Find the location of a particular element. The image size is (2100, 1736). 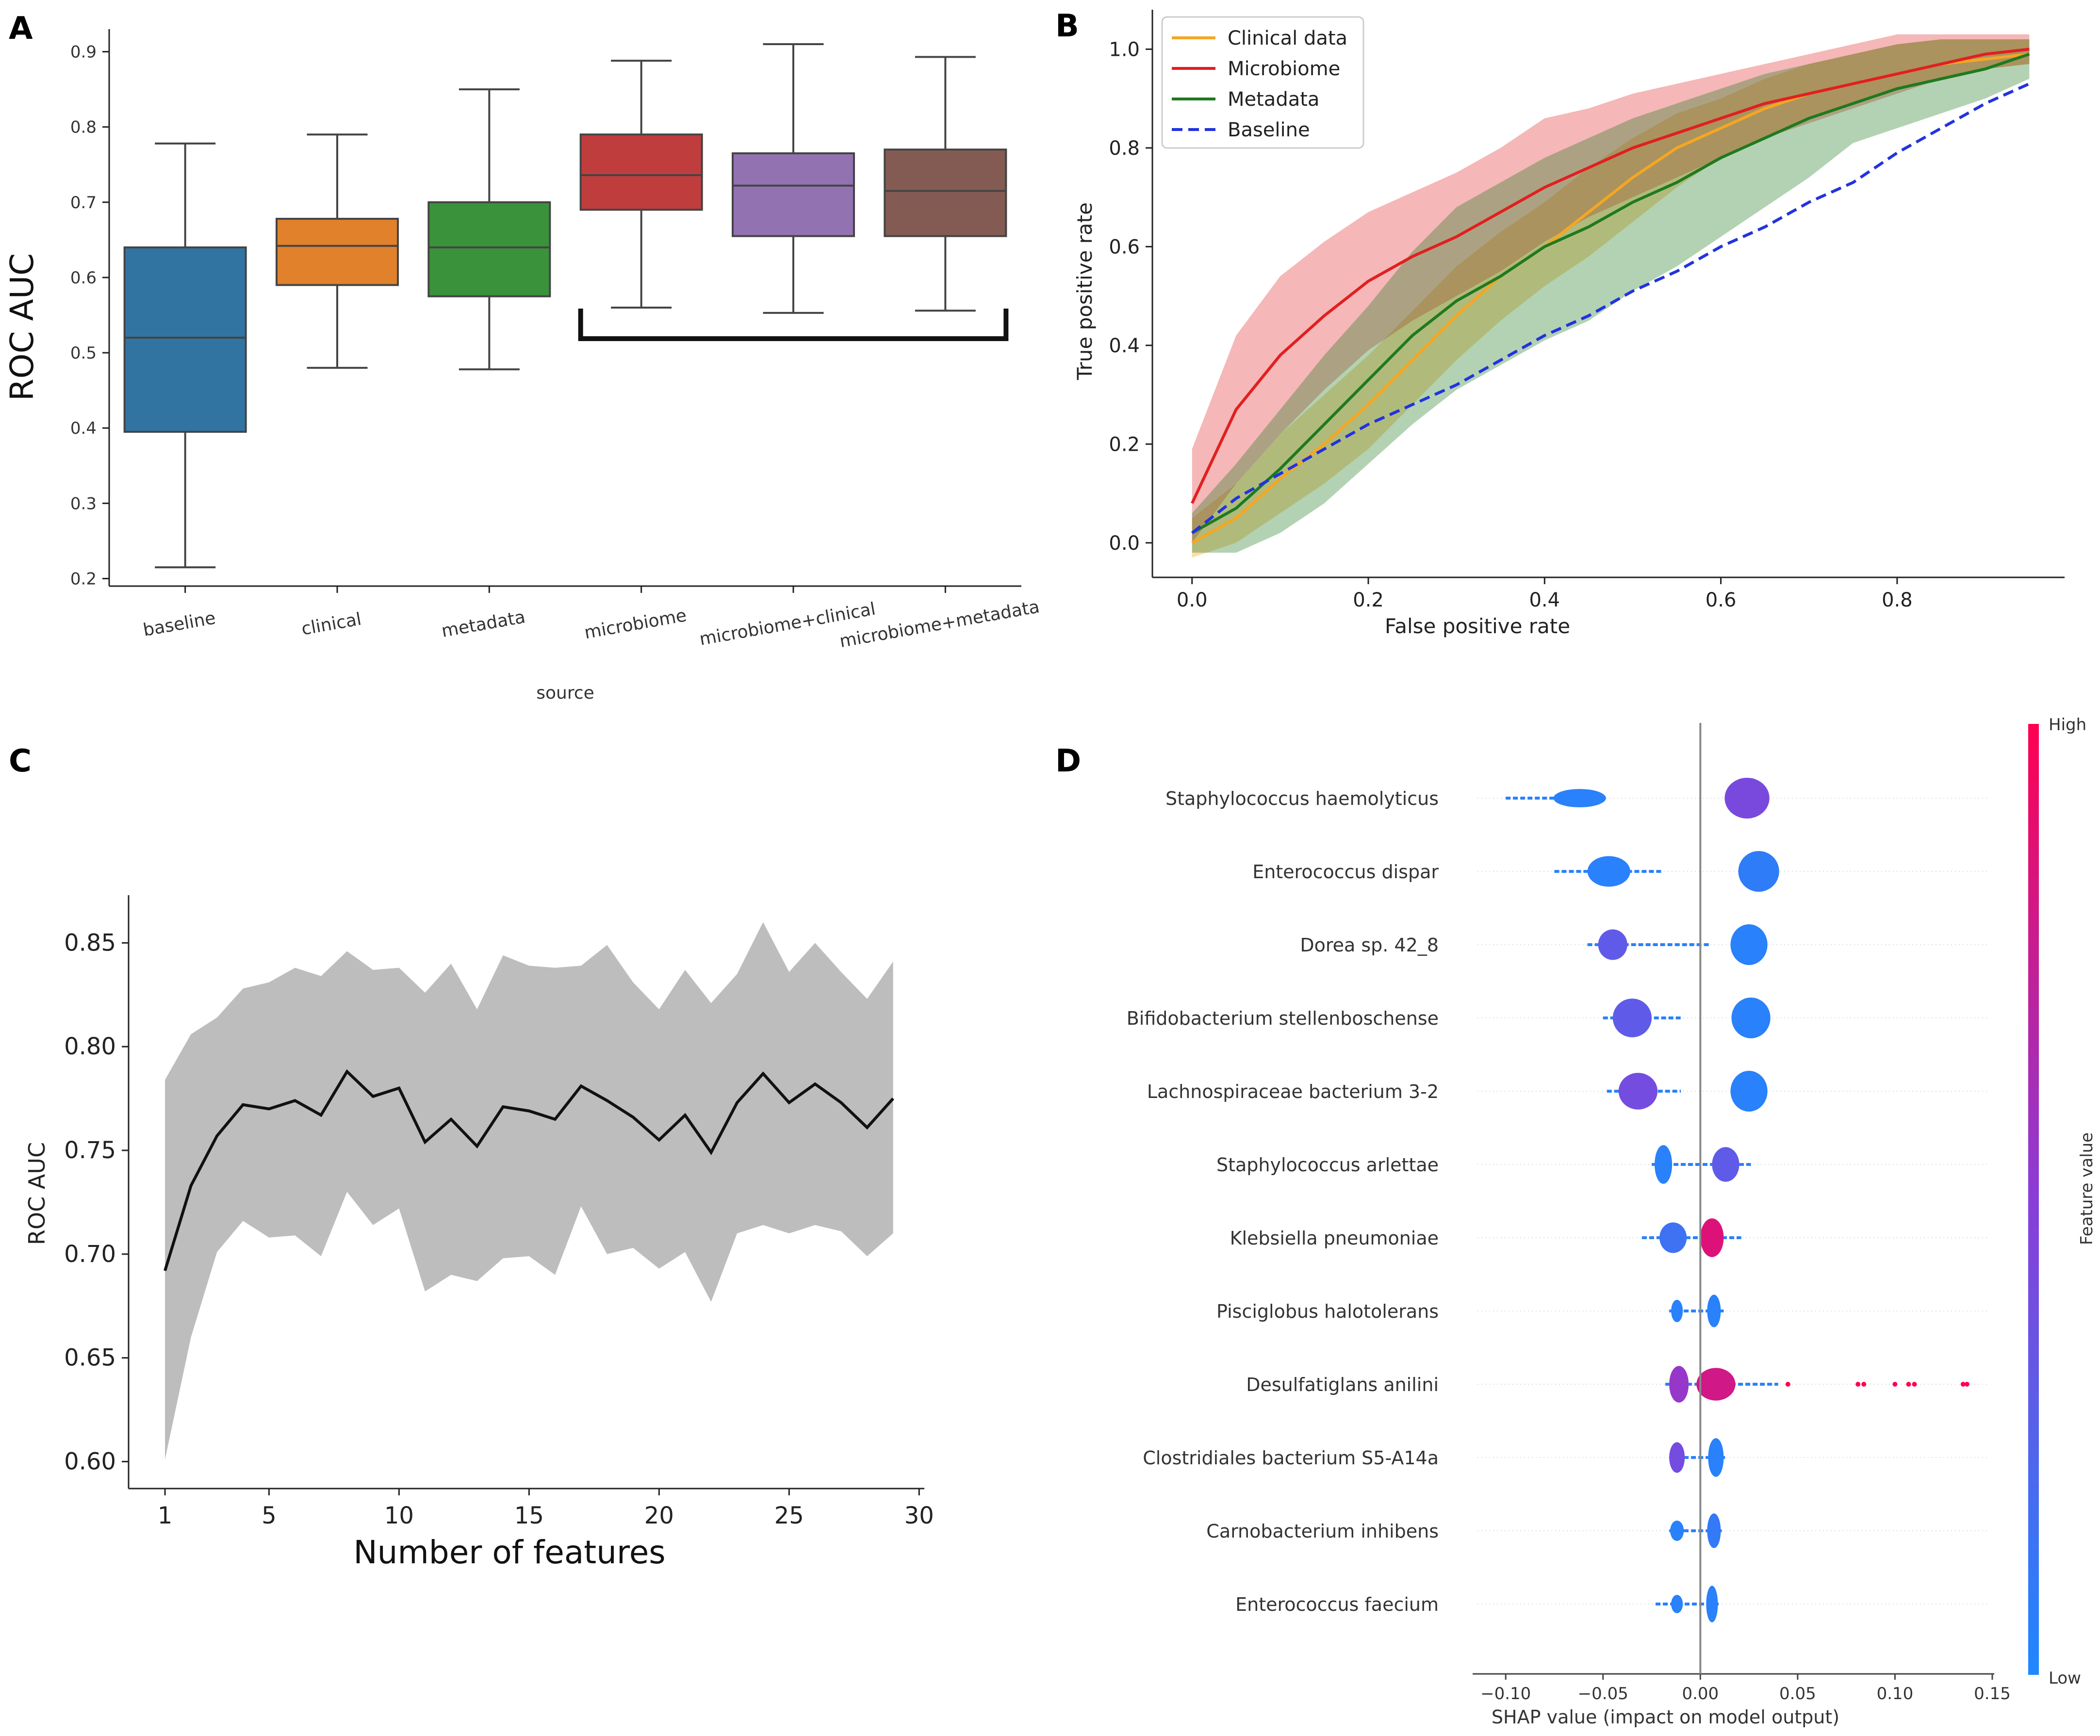

panel-letter-b: B is located at coordinates (1067, 26).